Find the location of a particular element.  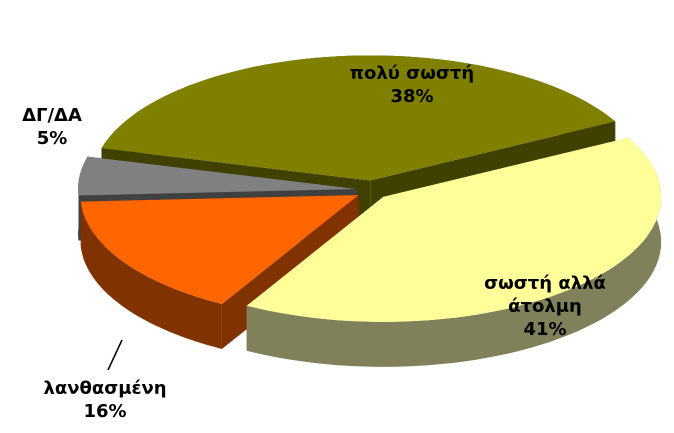

slice-label: λανθασμένη 16% is located at coordinates (104, 400).